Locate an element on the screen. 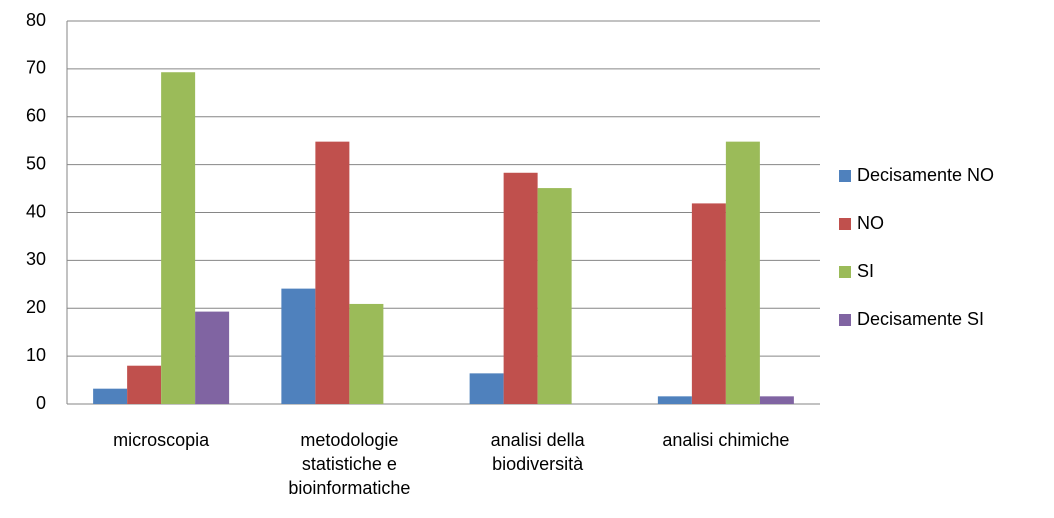 The width and height of the screenshot is (1054, 518). legend-label: Decisamente SI is located at coordinates (920, 319).